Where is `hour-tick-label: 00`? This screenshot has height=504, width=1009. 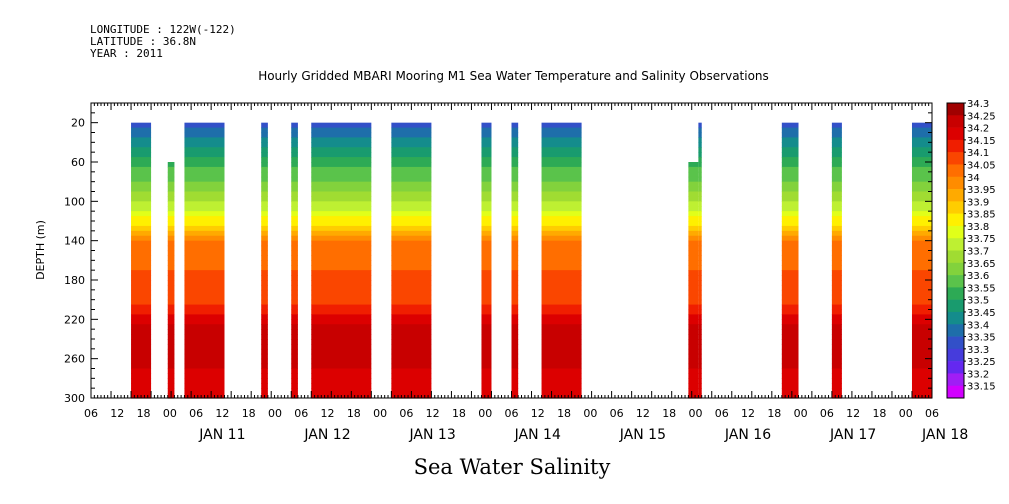 hour-tick-label: 00 is located at coordinates (906, 413).